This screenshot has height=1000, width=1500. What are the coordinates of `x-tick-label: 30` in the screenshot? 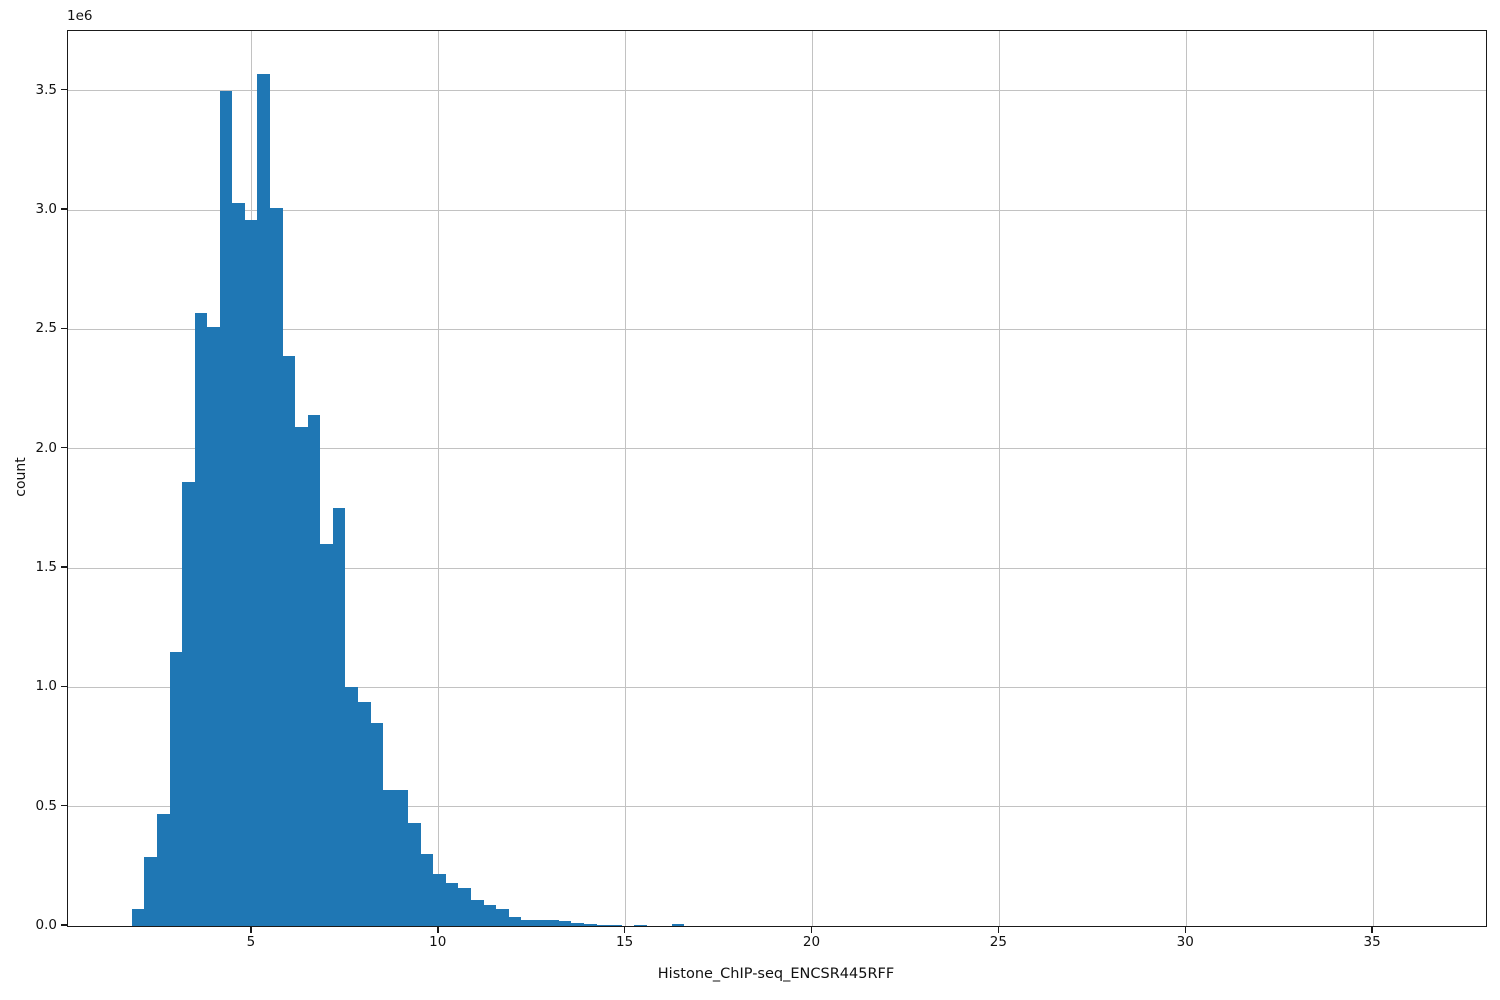 It's located at (1185, 942).